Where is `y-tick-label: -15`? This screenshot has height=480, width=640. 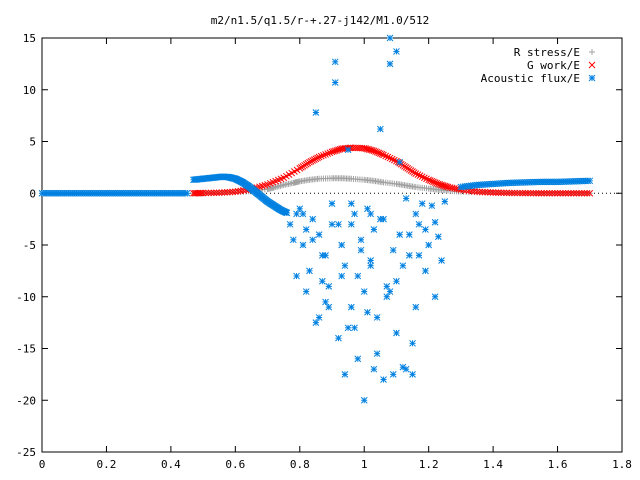 y-tick-label: -15 is located at coordinates (26, 349).